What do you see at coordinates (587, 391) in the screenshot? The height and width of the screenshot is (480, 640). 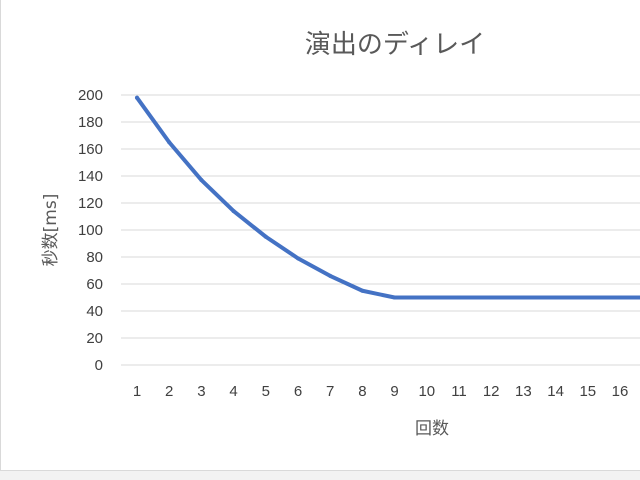 I see `x-tick-label: 15` at bounding box center [587, 391].